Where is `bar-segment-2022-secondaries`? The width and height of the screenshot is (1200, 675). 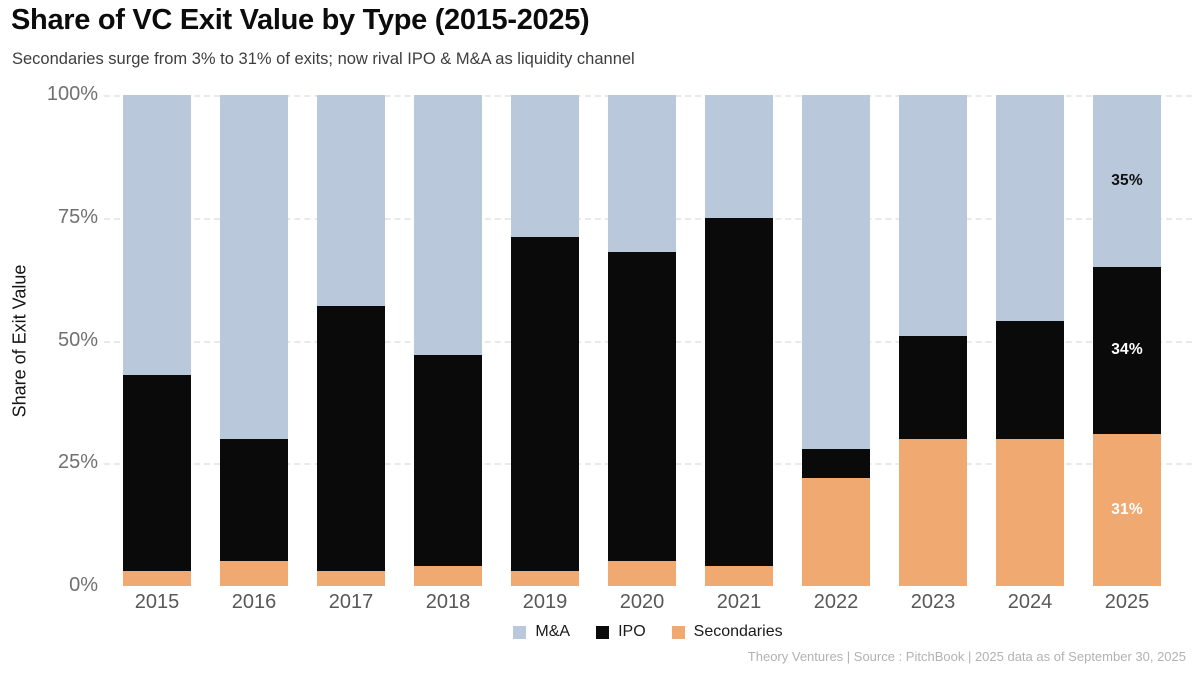 bar-segment-2022-secondaries is located at coordinates (836, 531).